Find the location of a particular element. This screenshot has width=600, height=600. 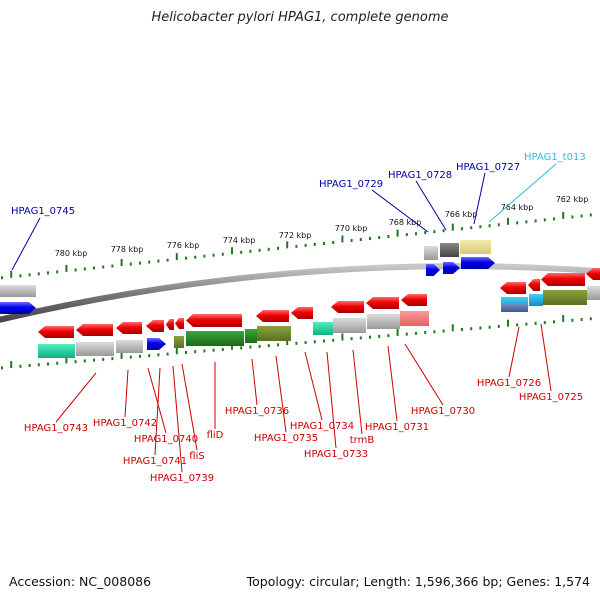

ruler-tick-label: 780 kbp is located at coordinates (71, 253).